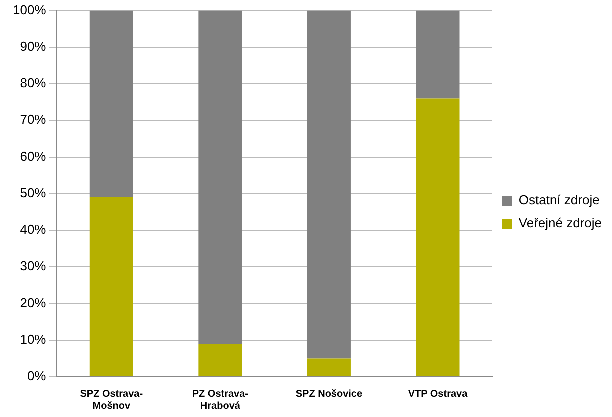  Describe the element at coordinates (329, 394) in the screenshot. I see `x-tick-label: SPZ Nošovice` at that location.